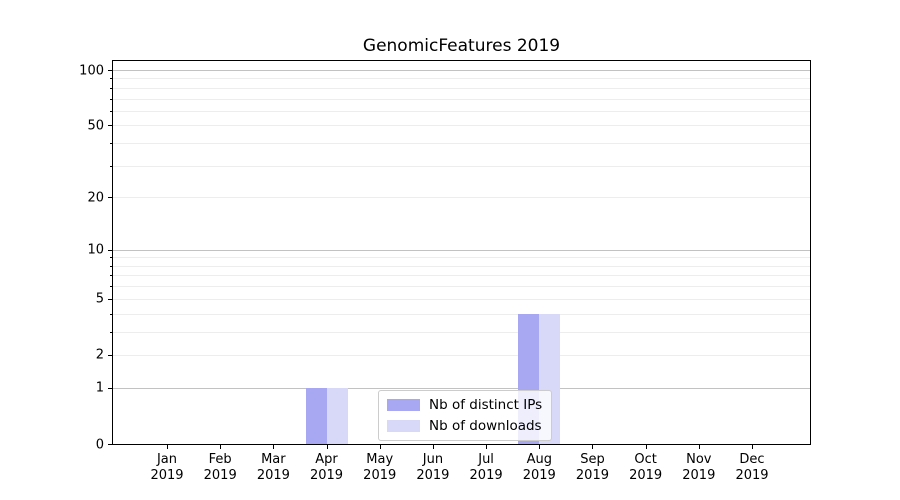  I want to click on x-axis-tick-label: May 2019, so click(379, 468).